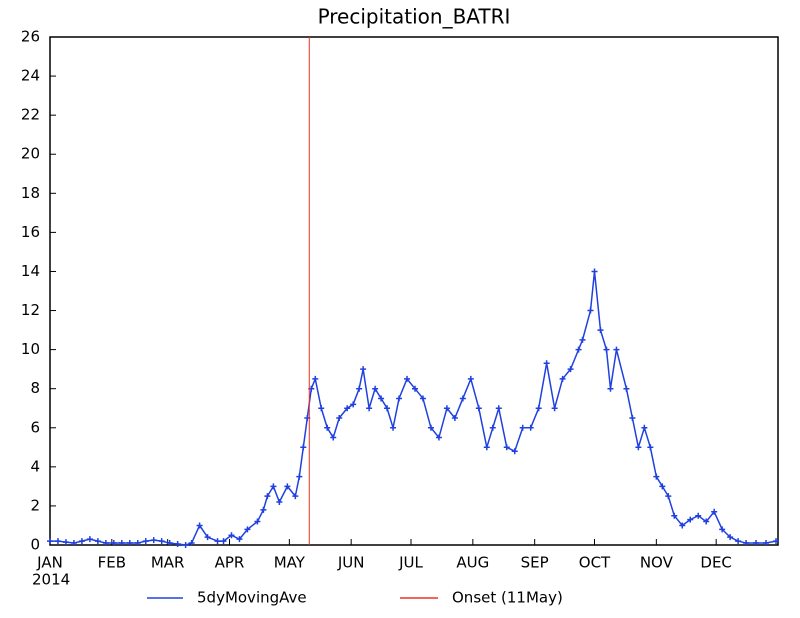 The height and width of the screenshot is (618, 800). What do you see at coordinates (535, 563) in the screenshot?
I see `x-tick-label: SEP` at bounding box center [535, 563].